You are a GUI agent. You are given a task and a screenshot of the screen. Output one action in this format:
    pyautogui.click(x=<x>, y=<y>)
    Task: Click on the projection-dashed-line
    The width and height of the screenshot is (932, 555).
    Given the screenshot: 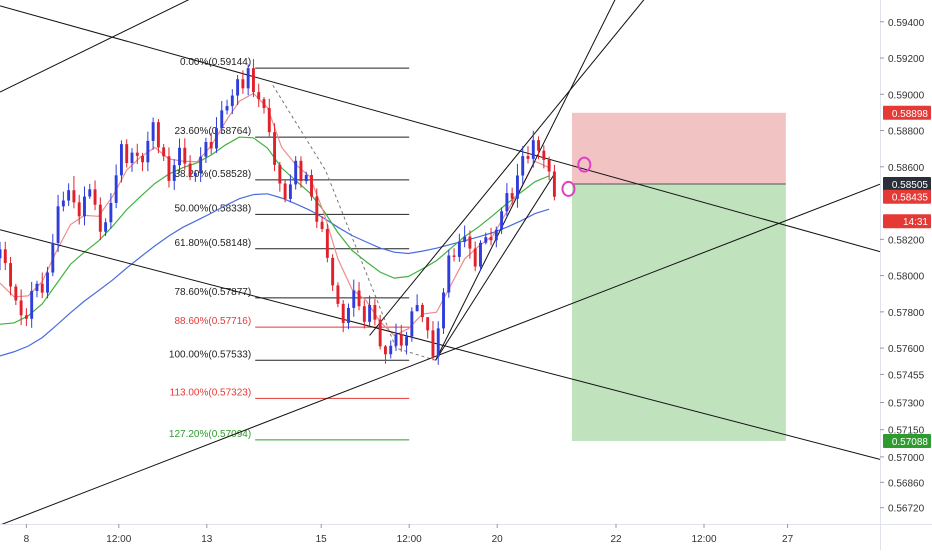 What is the action you would take?
    pyautogui.click(x=354, y=222)
    